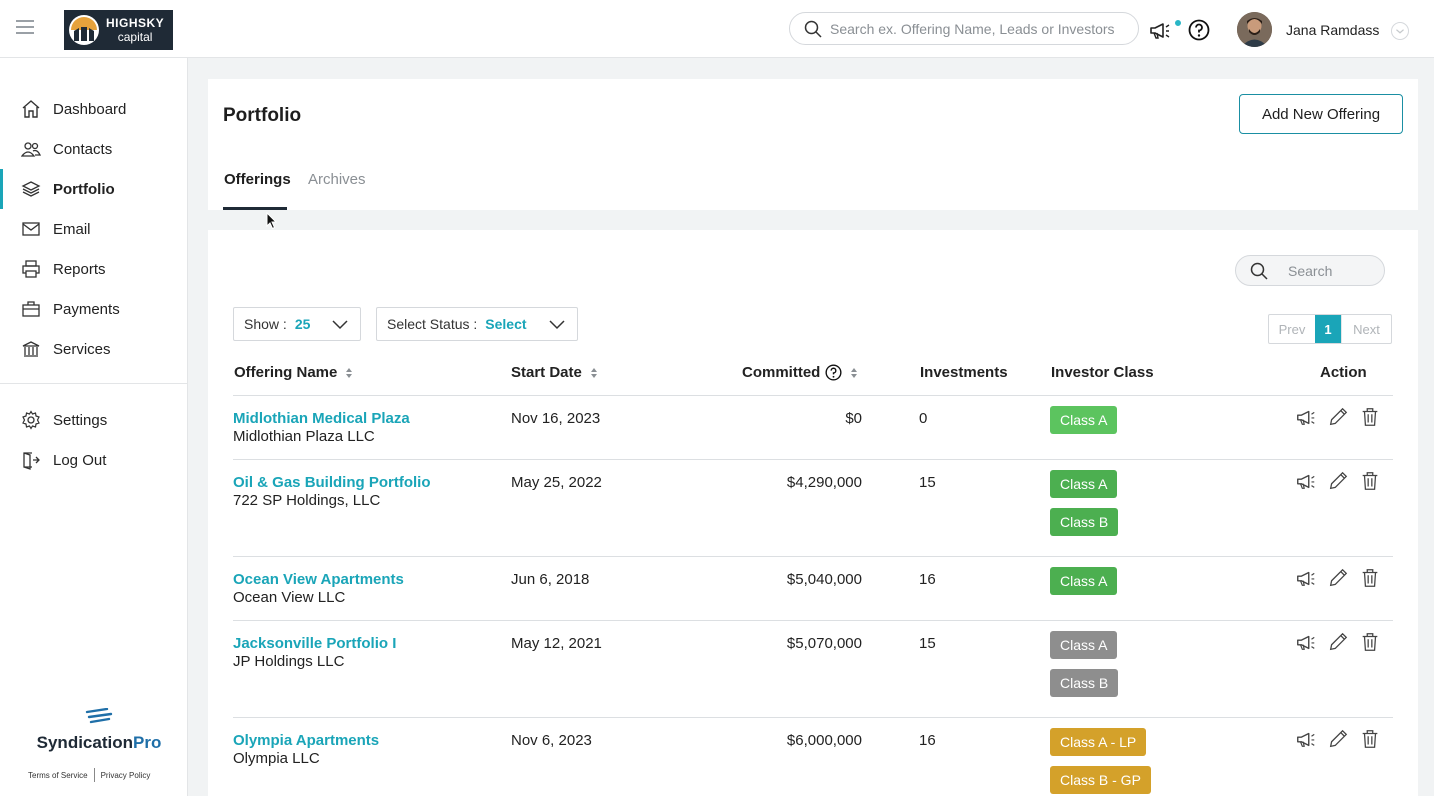 This screenshot has height=796, width=1434. What do you see at coordinates (118, 30) in the screenshot?
I see `brand-logo: HIGHSKY capital` at bounding box center [118, 30].